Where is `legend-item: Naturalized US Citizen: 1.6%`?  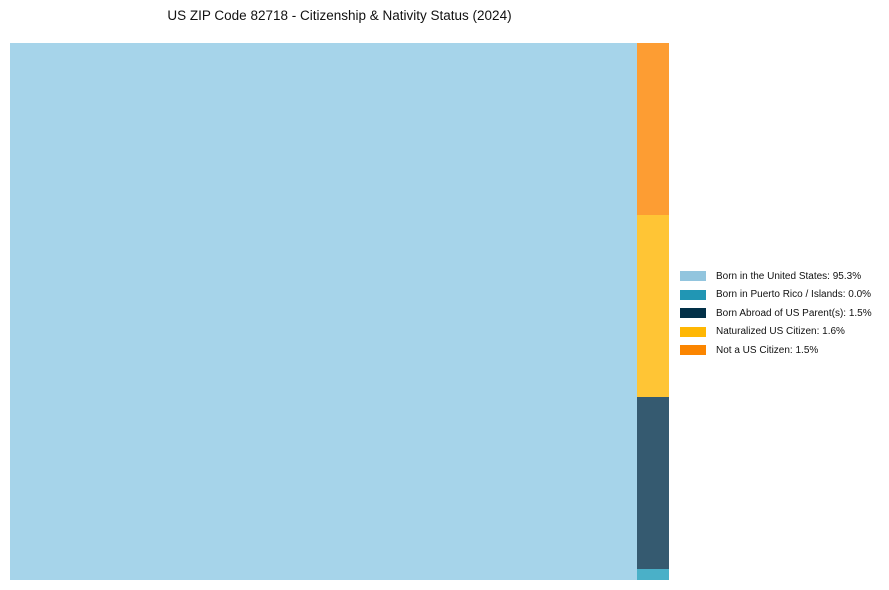 legend-item: Naturalized US Citizen: 1.6% is located at coordinates (776, 332).